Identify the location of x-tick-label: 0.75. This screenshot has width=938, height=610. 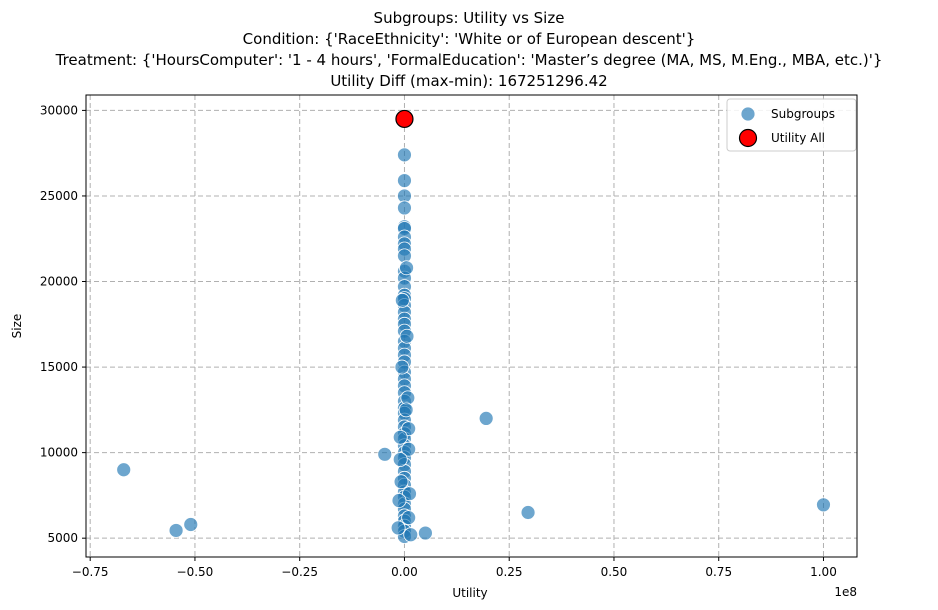
(718, 572).